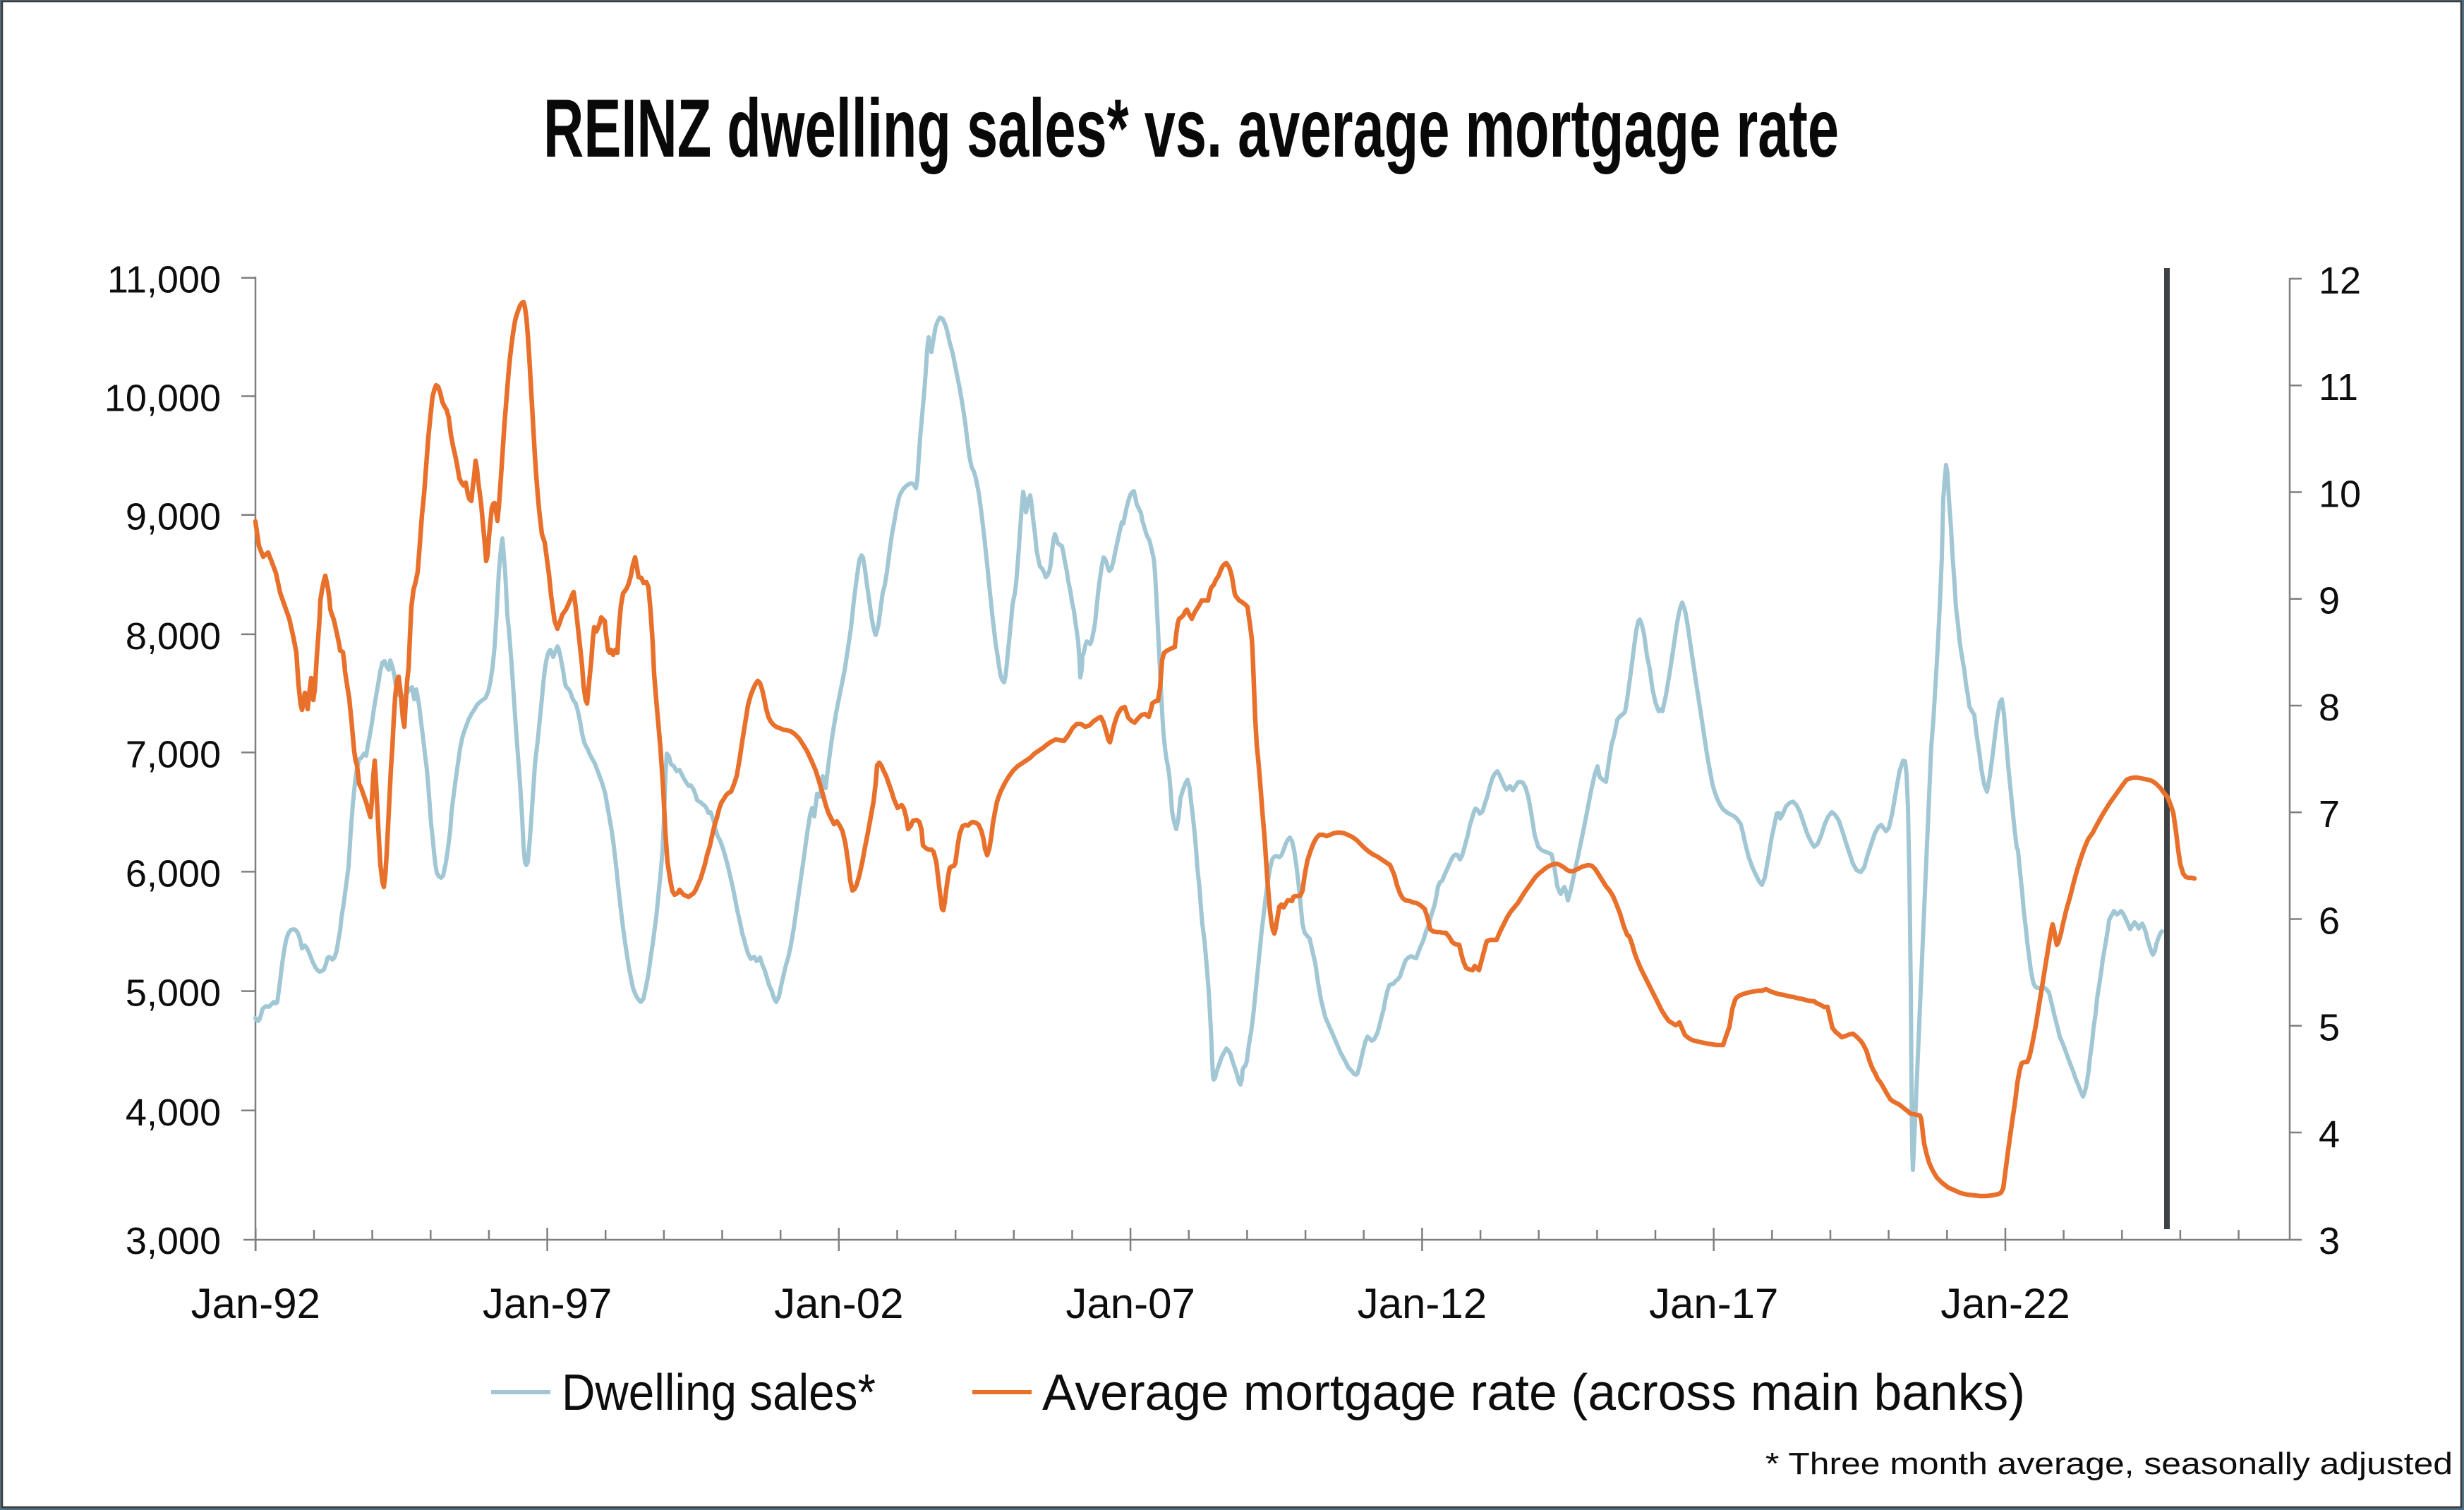 This screenshot has width=2464, height=1510. What do you see at coordinates (2329, 921) in the screenshot?
I see `svg-text: 6` at bounding box center [2329, 921].